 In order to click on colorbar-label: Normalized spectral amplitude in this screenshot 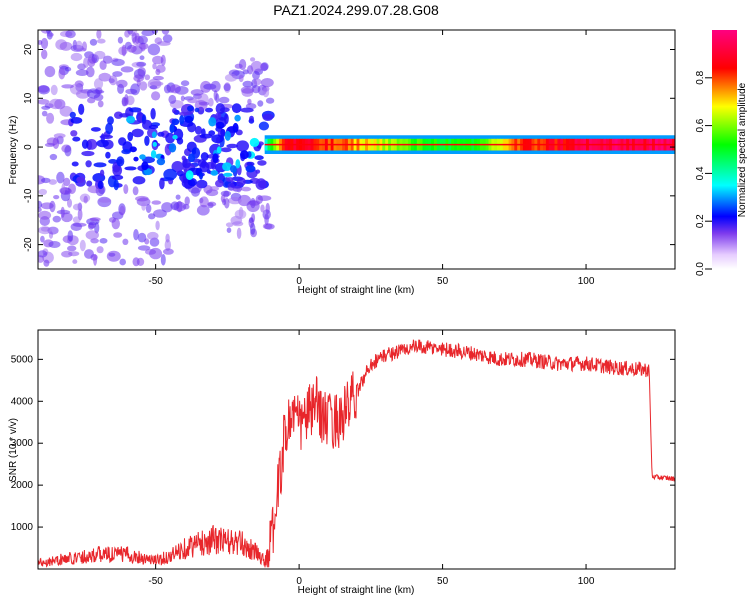, I will do `click(742, 149)`.